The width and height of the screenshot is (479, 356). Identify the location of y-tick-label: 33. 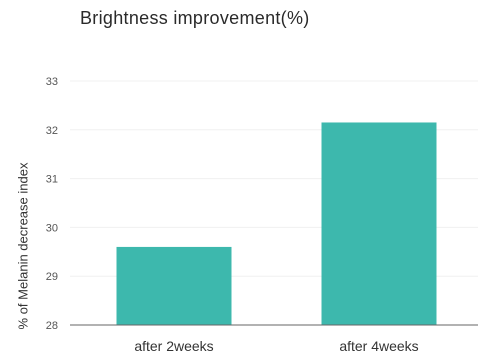
(52, 82).